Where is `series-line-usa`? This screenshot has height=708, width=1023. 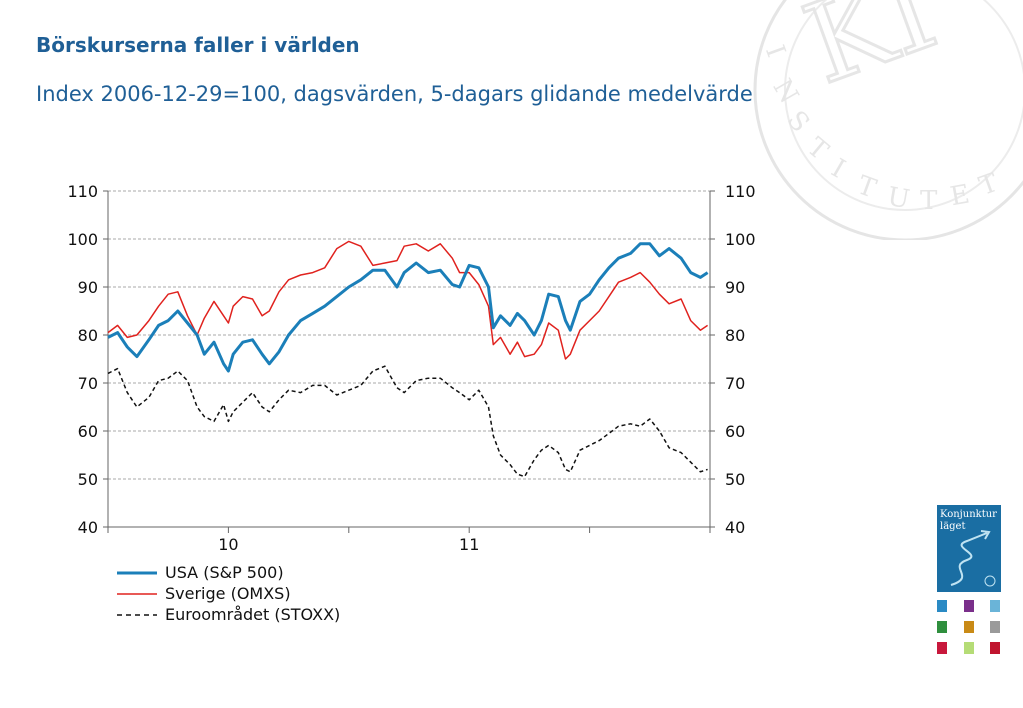 series-line-usa is located at coordinates (408, 307).